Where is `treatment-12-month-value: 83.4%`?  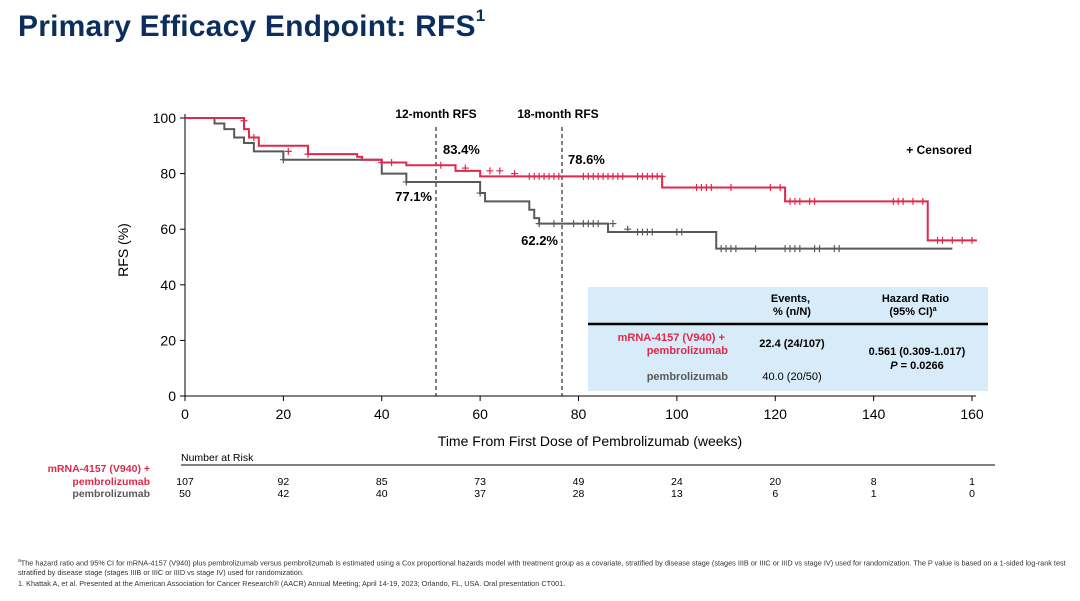 treatment-12-month-value: 83.4% is located at coordinates (461, 149).